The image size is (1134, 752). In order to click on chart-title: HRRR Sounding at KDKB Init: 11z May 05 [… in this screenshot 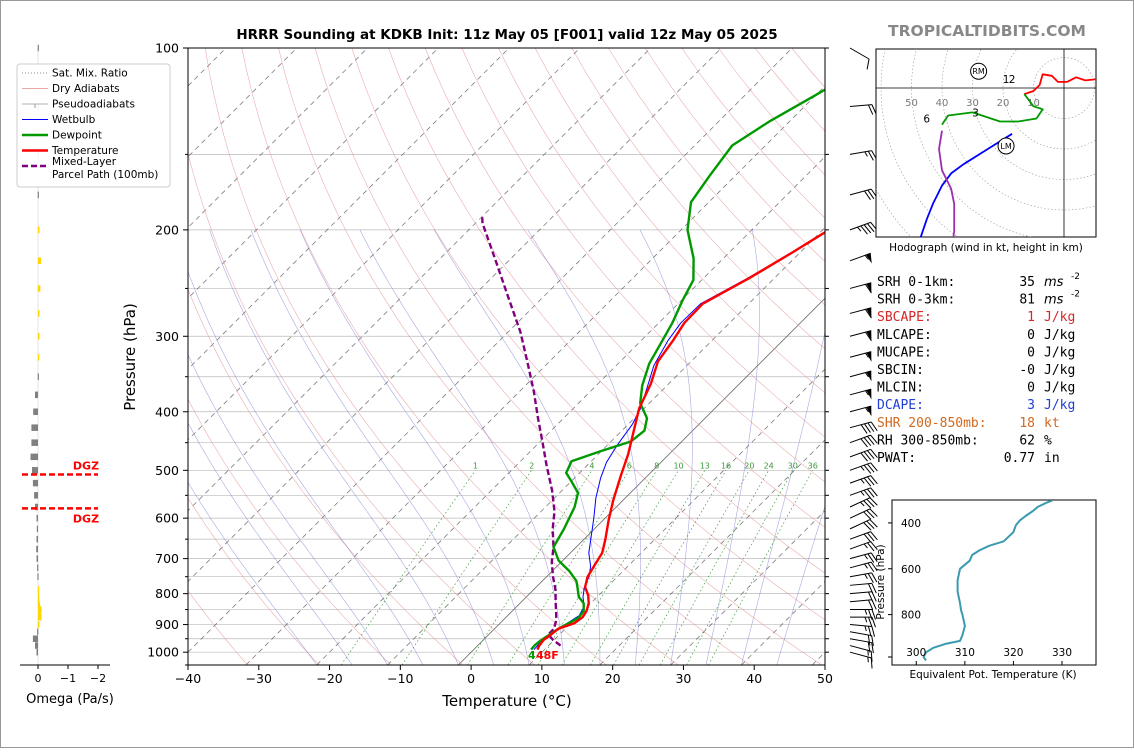, I will do `click(506, 35)`.